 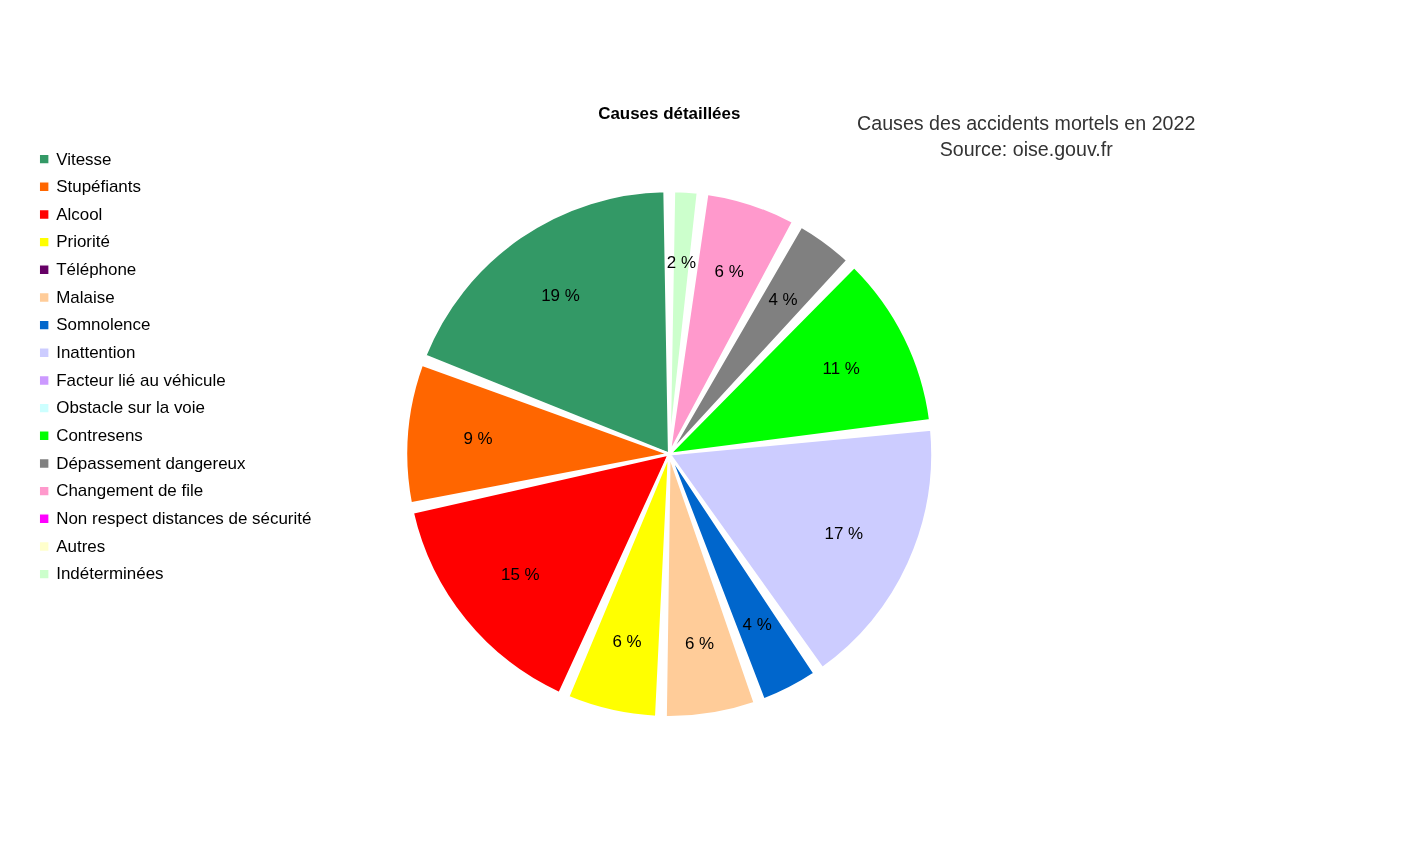 What do you see at coordinates (520, 575) in the screenshot?
I see `data-label: 15 %` at bounding box center [520, 575].